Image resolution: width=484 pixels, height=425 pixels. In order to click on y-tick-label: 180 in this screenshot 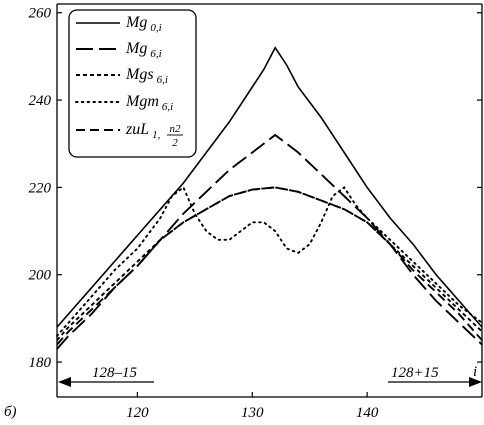, I will do `click(40, 363)`.